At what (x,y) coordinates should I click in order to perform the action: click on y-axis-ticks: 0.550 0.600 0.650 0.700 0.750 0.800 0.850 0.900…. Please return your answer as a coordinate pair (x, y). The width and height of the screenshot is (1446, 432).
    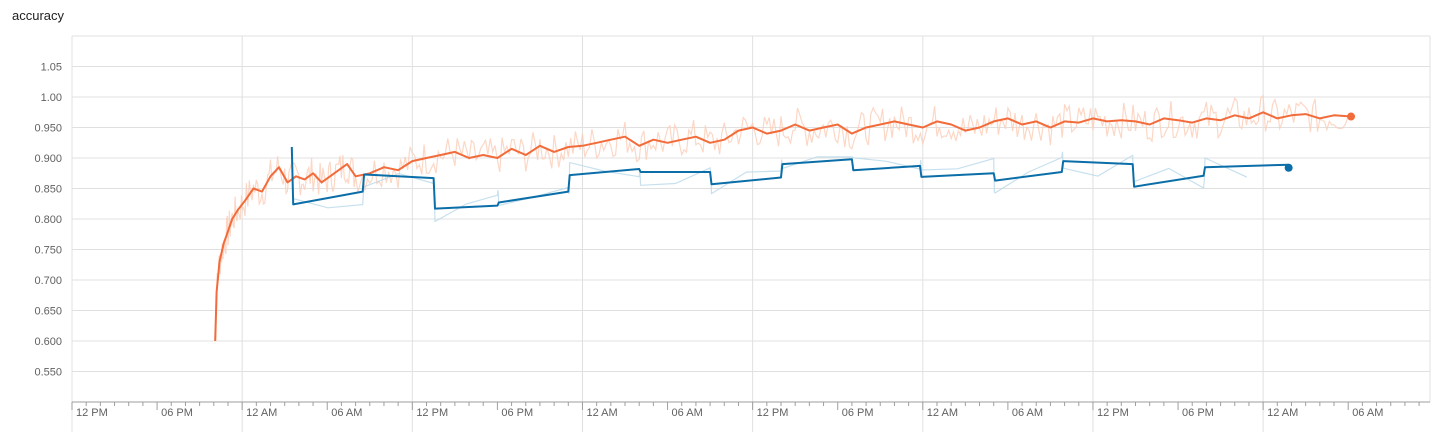
    Looking at the image, I should click on (48, 220).